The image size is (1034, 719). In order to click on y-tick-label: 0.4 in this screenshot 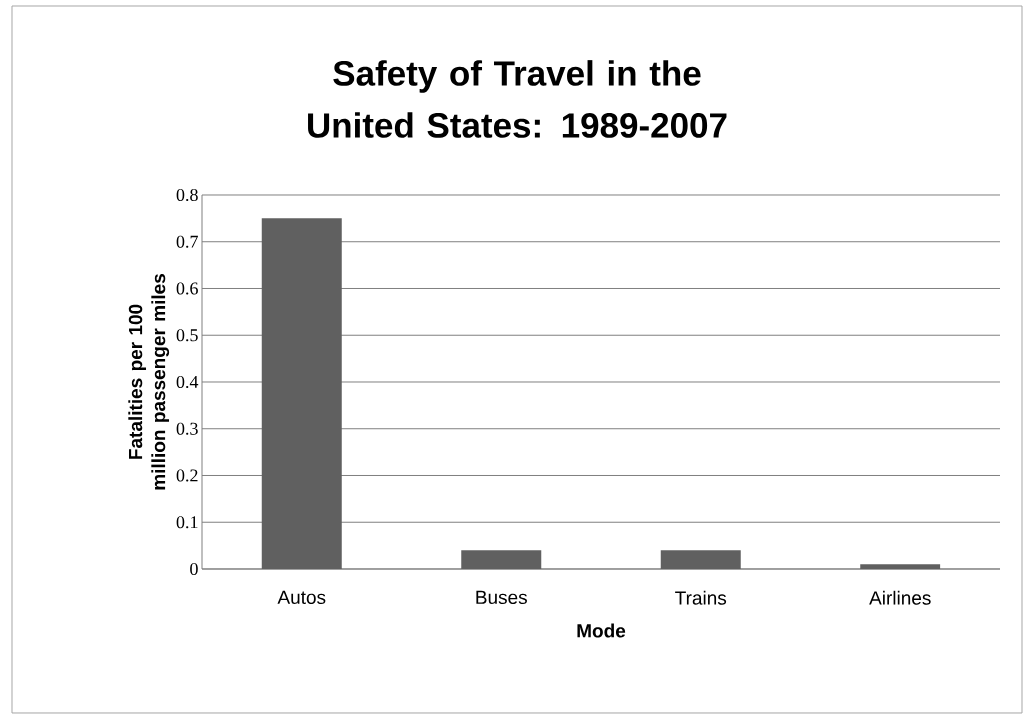, I will do `click(187, 382)`.